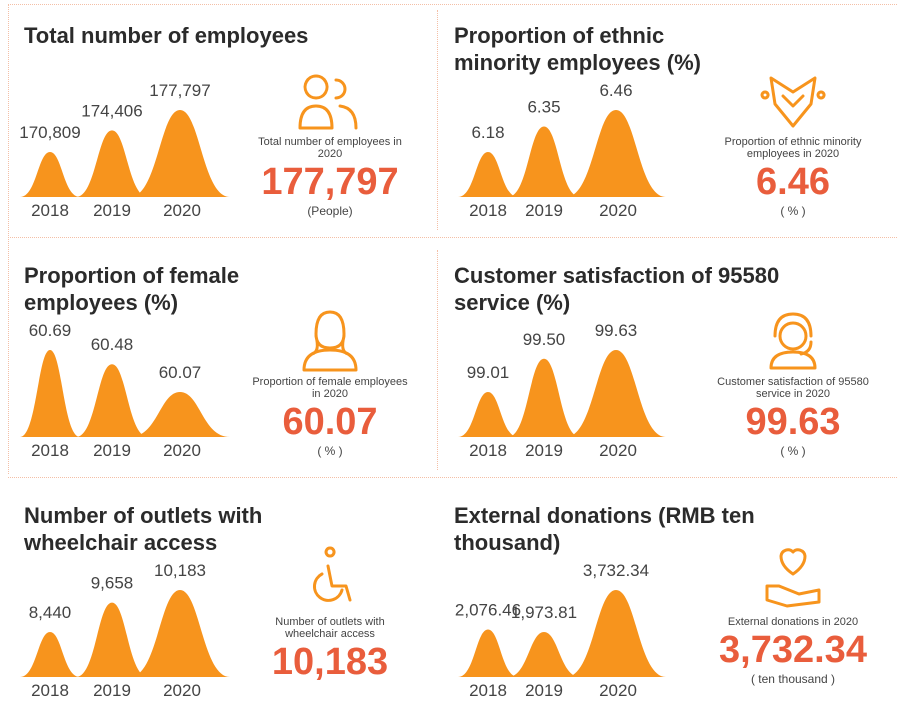 Image resolution: width=899 pixels, height=713 pixels. I want to click on highlight-value: 177,797, so click(330, 182).